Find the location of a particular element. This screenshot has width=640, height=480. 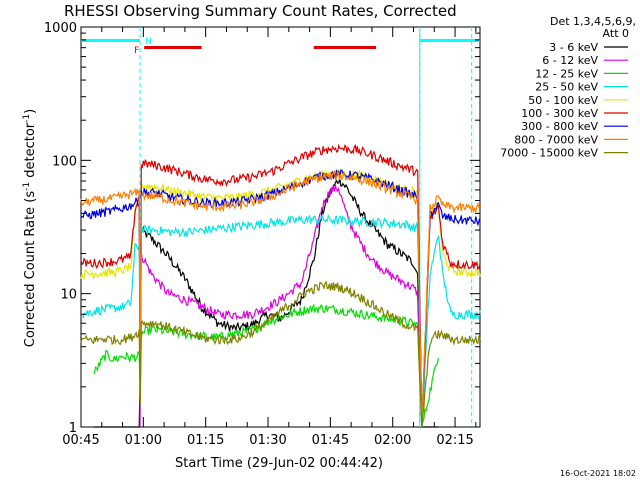

legend-attenuator: Att 0 is located at coordinates (616, 33).